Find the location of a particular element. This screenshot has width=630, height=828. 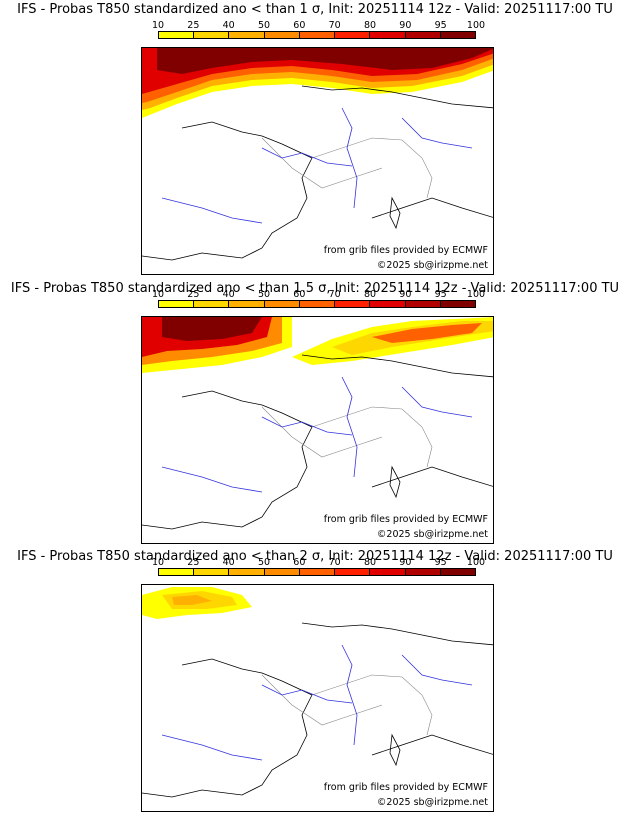

panel-3-credit-source: from grib files provided by ECMWF is located at coordinates (405, 787).